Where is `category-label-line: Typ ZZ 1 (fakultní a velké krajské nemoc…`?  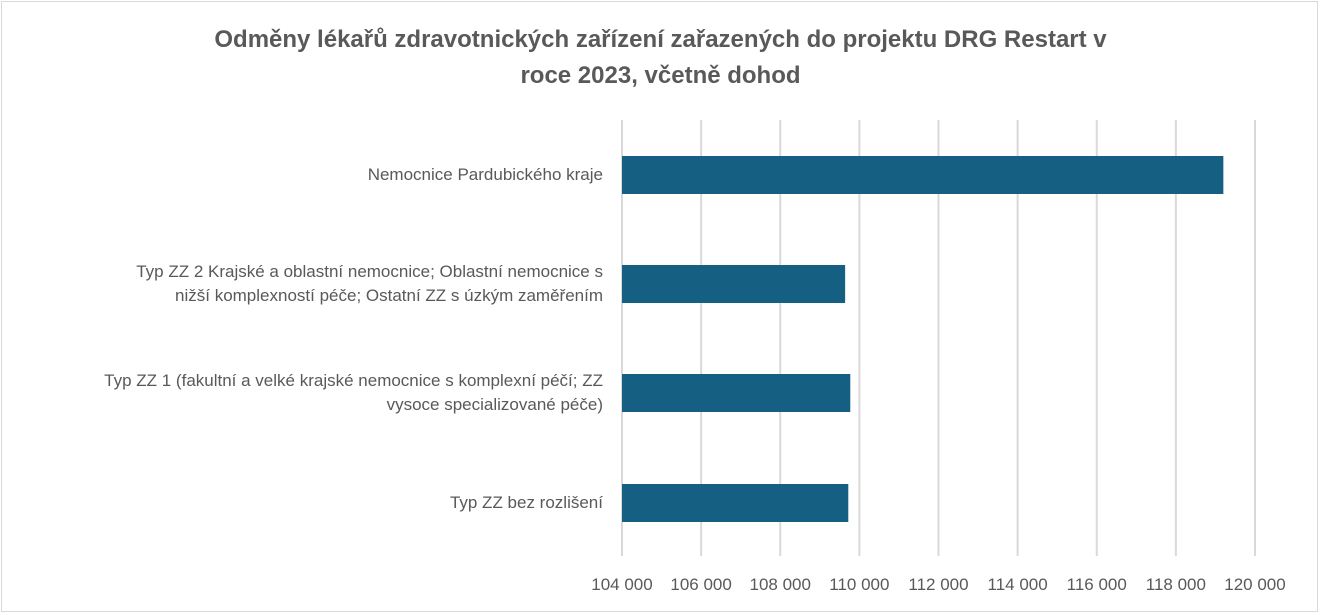
category-label-line: Typ ZZ 1 (fakultní a velké krajské nemoc… is located at coordinates (353, 380).